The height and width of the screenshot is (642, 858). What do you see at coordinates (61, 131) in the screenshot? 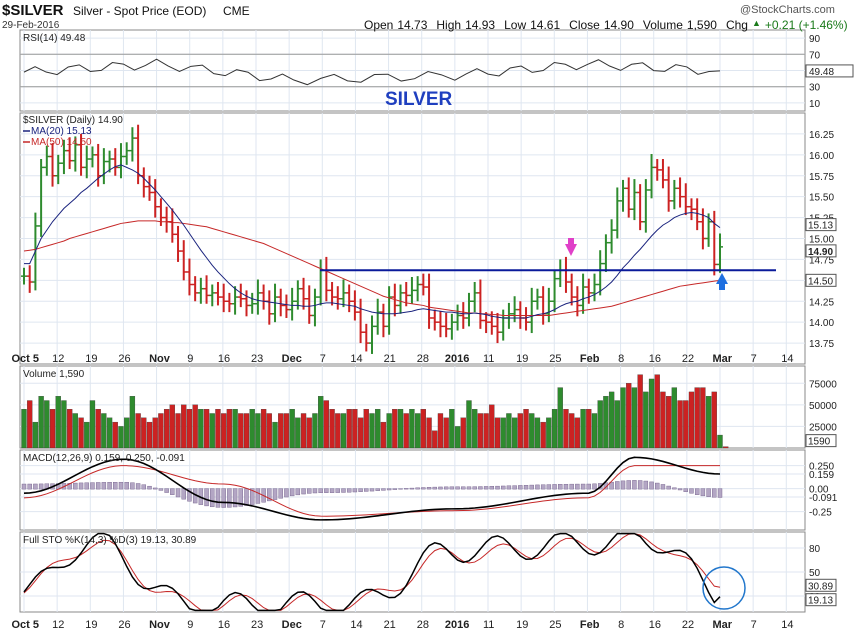
I see `ma20-legend: MA(20) 15.13` at bounding box center [61, 131].